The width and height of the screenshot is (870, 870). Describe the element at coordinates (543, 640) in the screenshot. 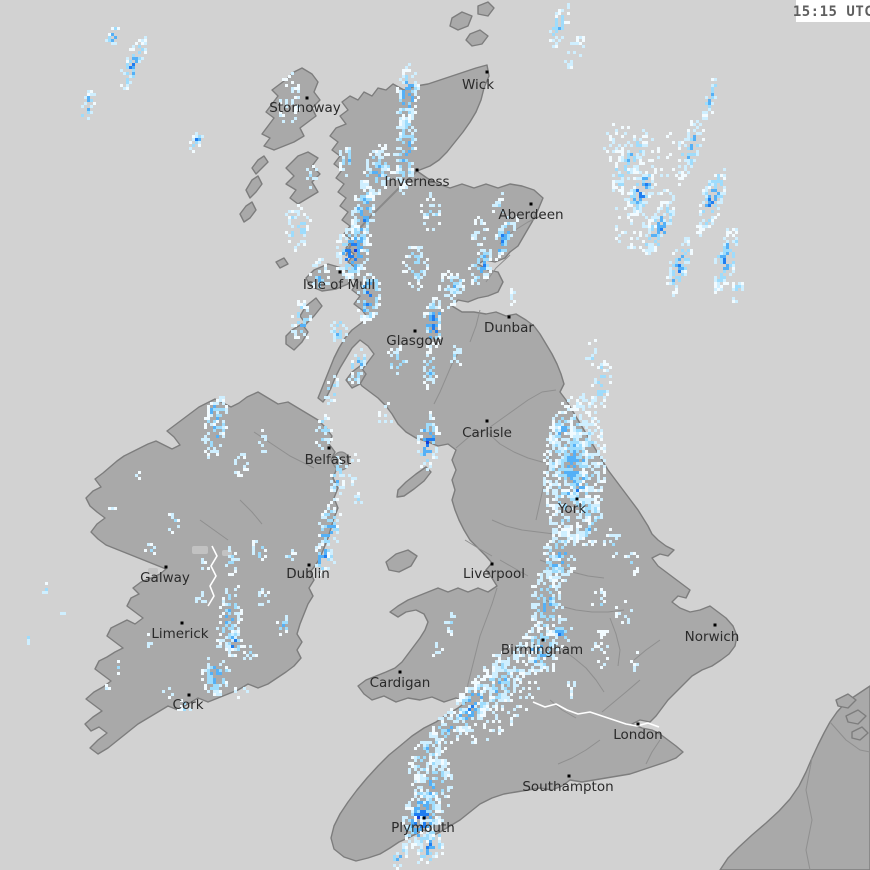

I see `city-dot-birmingham` at that location.